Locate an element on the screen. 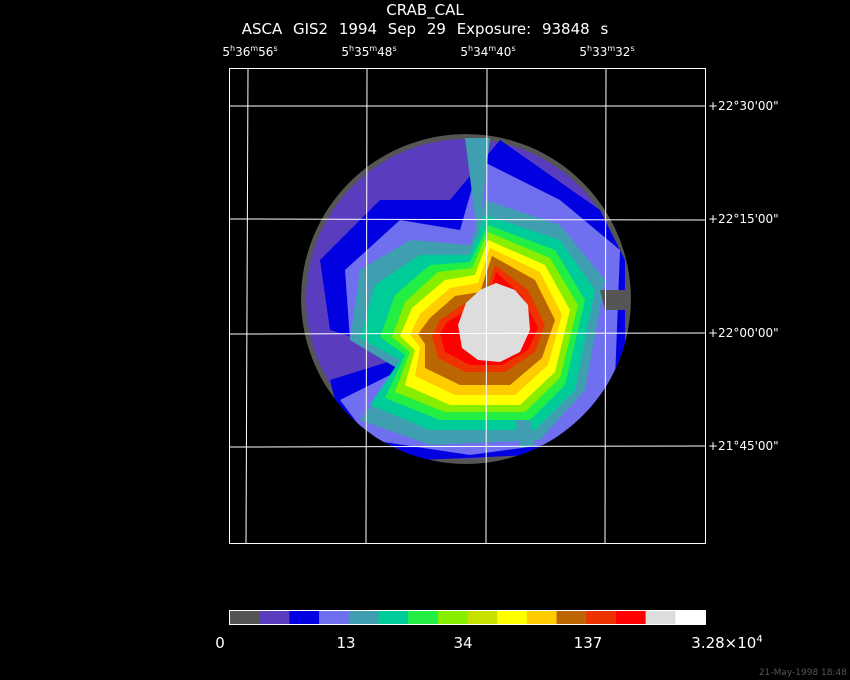 The width and height of the screenshot is (850, 680). ra-label-4: 5h33m32s is located at coordinates (607, 51).